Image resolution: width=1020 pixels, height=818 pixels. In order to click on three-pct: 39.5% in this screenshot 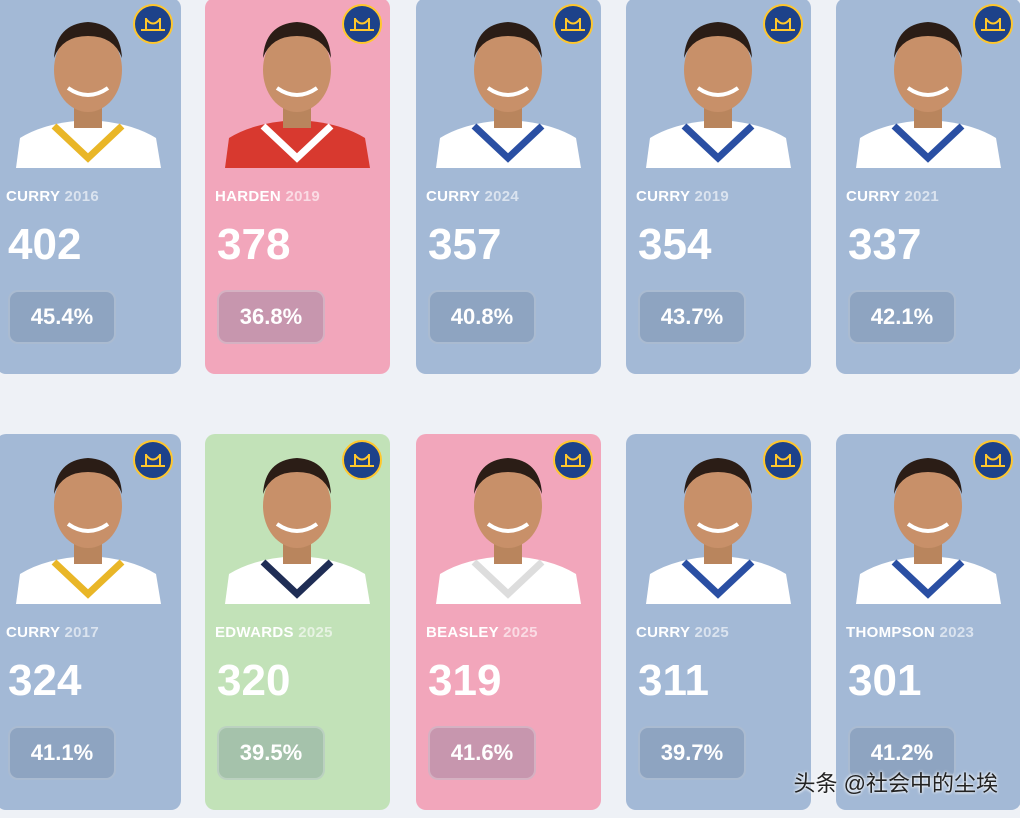, I will do `click(271, 753)`.